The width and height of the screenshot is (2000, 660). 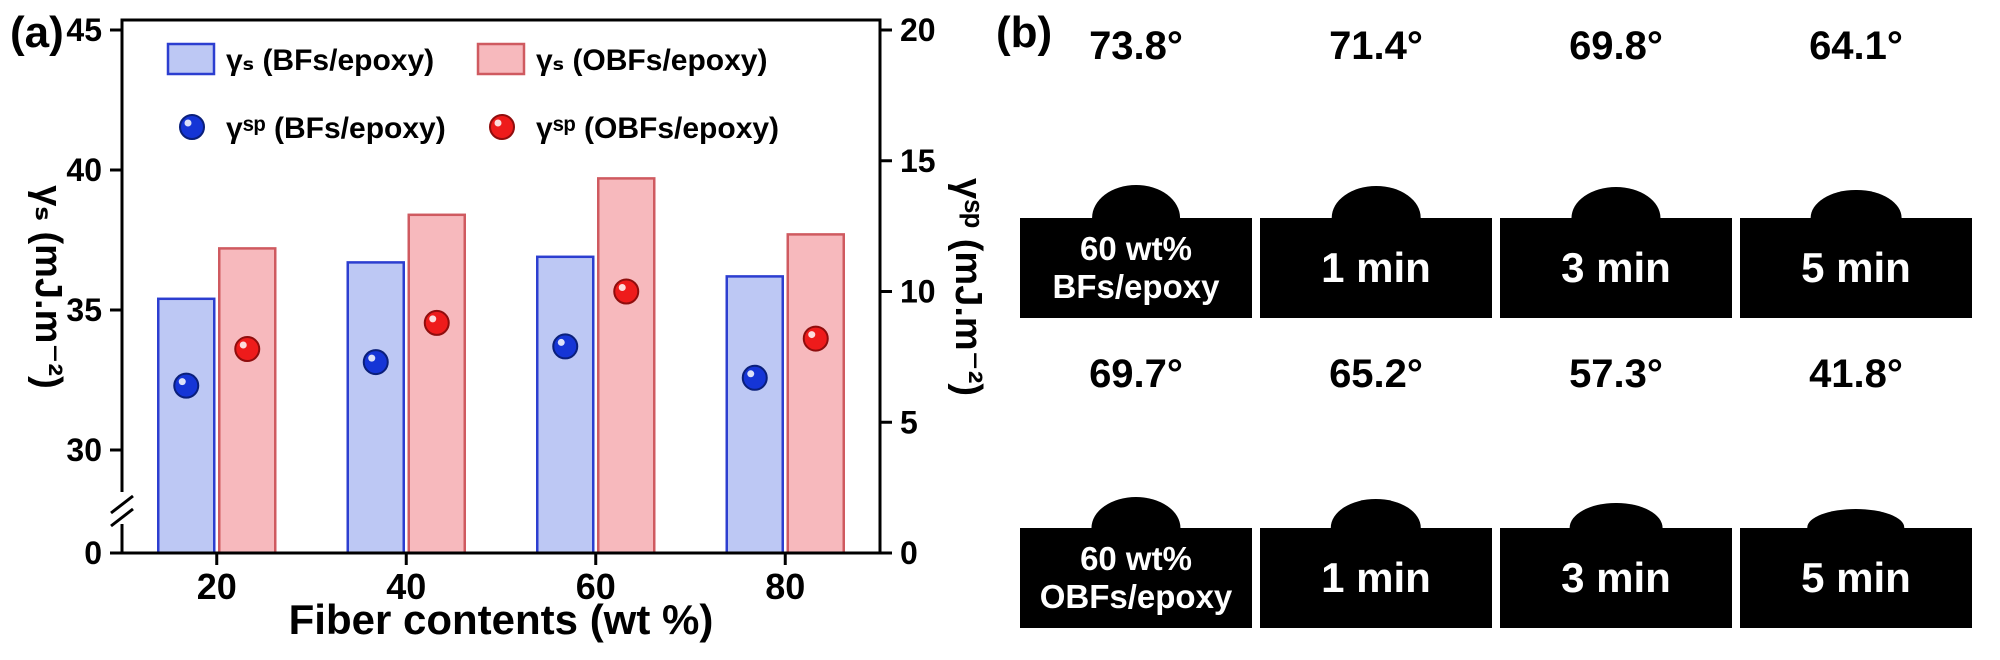 What do you see at coordinates (501, 619) in the screenshot?
I see `x-axis-title: Fiber contents (wt %)` at bounding box center [501, 619].